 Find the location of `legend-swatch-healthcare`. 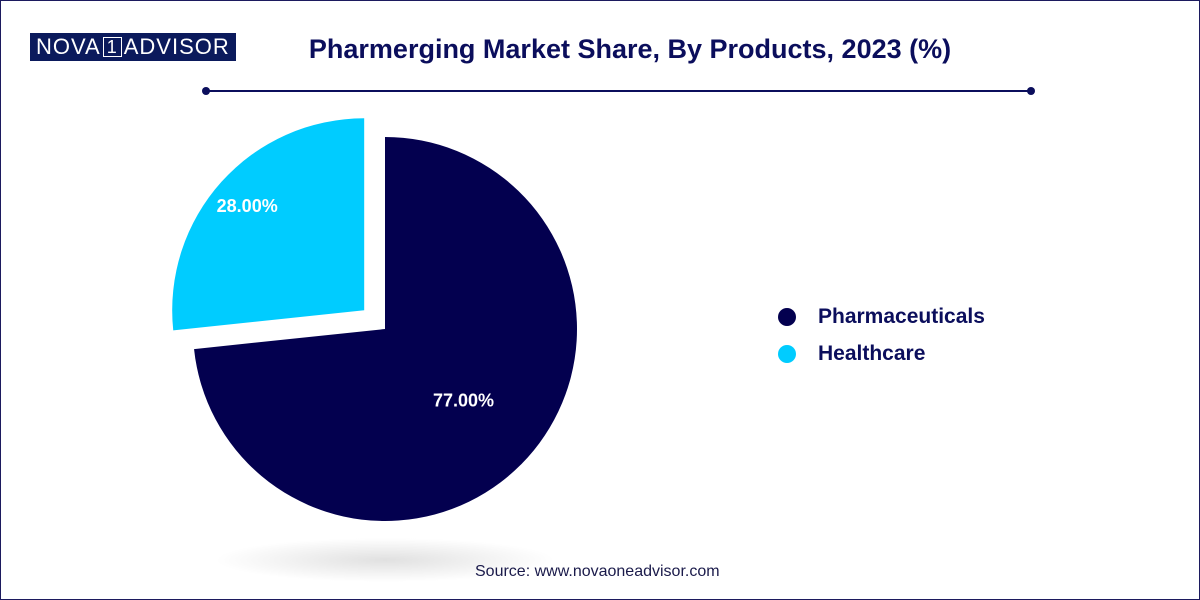

legend-swatch-healthcare is located at coordinates (787, 354).